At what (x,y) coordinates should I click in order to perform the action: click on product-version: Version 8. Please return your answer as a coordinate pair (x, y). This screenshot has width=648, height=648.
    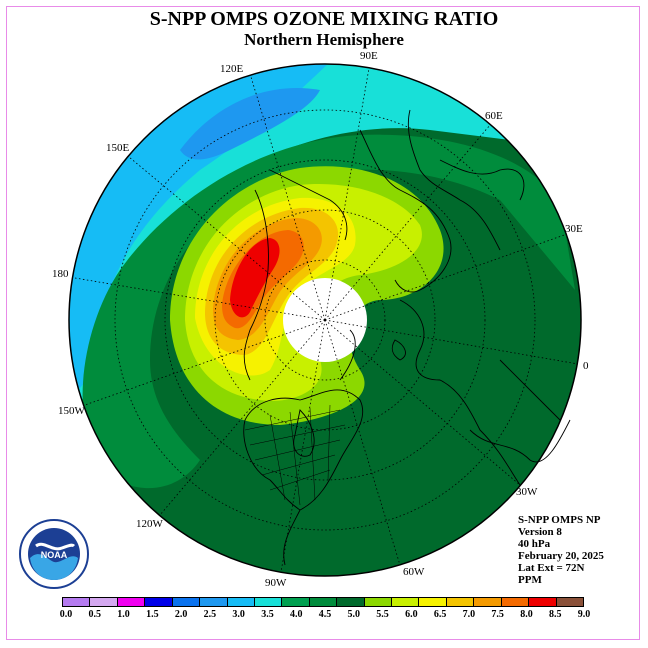
    Looking at the image, I should click on (540, 532).